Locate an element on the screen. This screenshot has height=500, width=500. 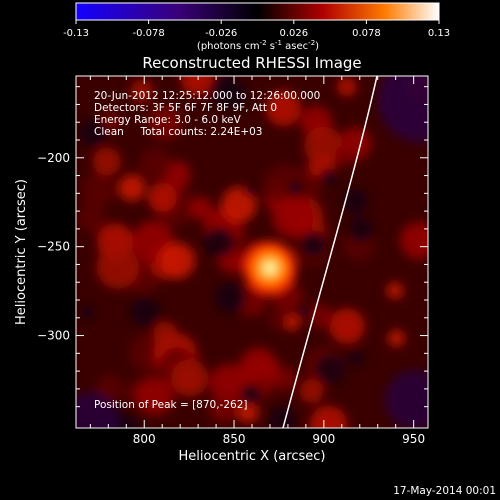
colorbar-tick-label: 0.026 is located at coordinates (293, 33).